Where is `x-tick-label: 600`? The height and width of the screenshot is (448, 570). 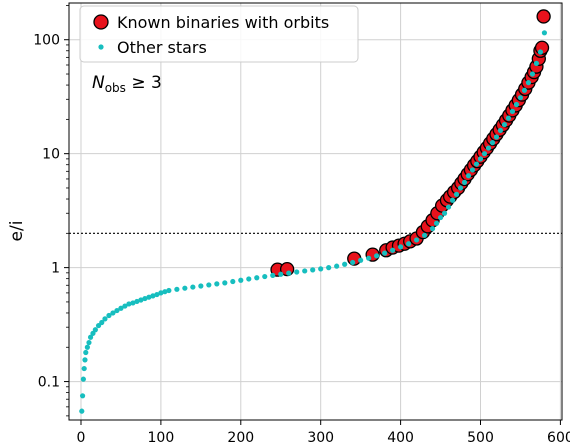 x-tick-label: 600 is located at coordinates (558, 438).